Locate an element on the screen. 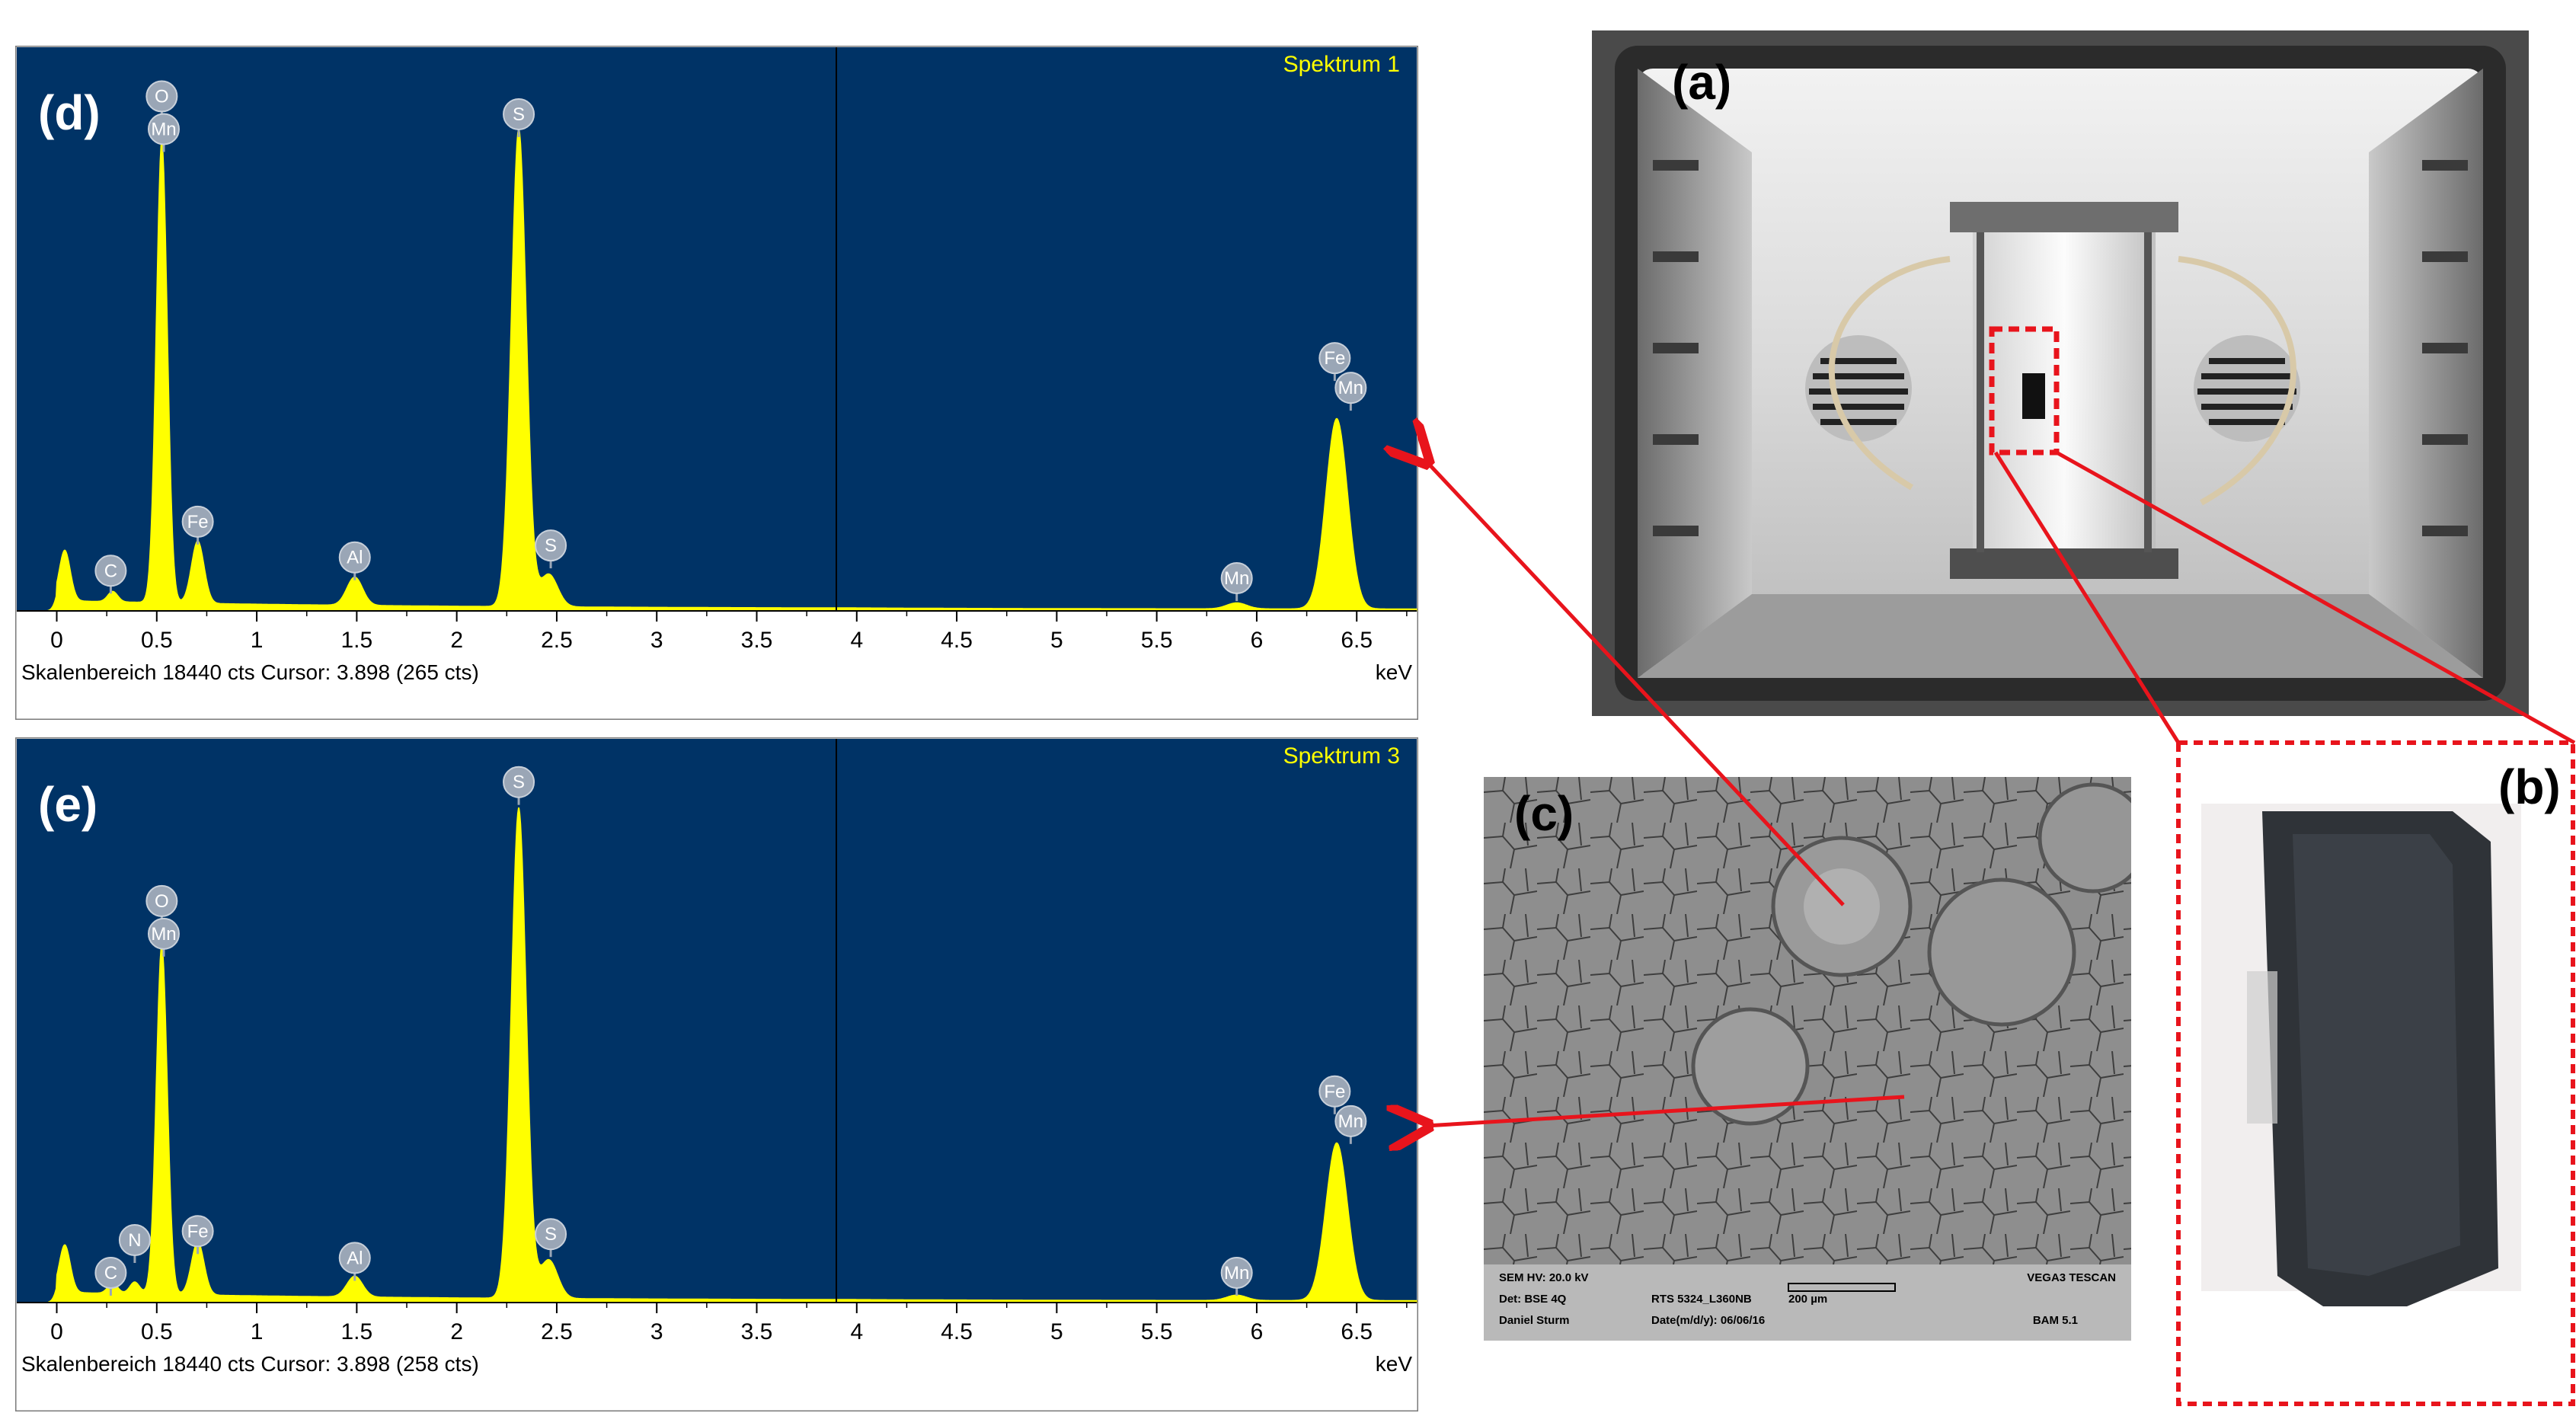 The image size is (2576, 1413). sem-detector: Det: BSE 4Q is located at coordinates (1533, 1299).